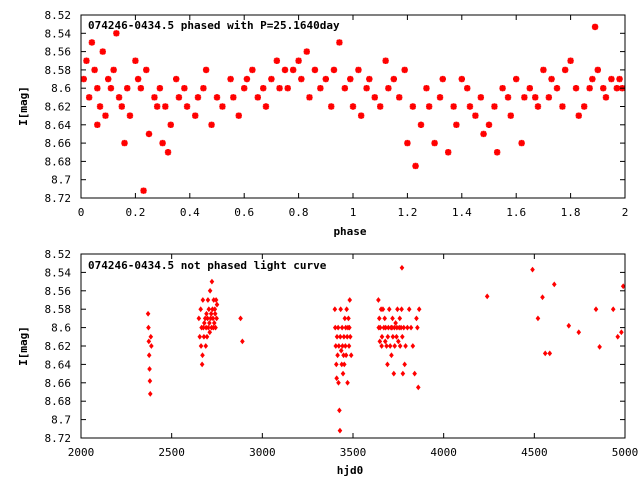 The image size is (640, 484). Describe the element at coordinates (625, 452) in the screenshot. I see `x-tick-label: 5000` at that location.